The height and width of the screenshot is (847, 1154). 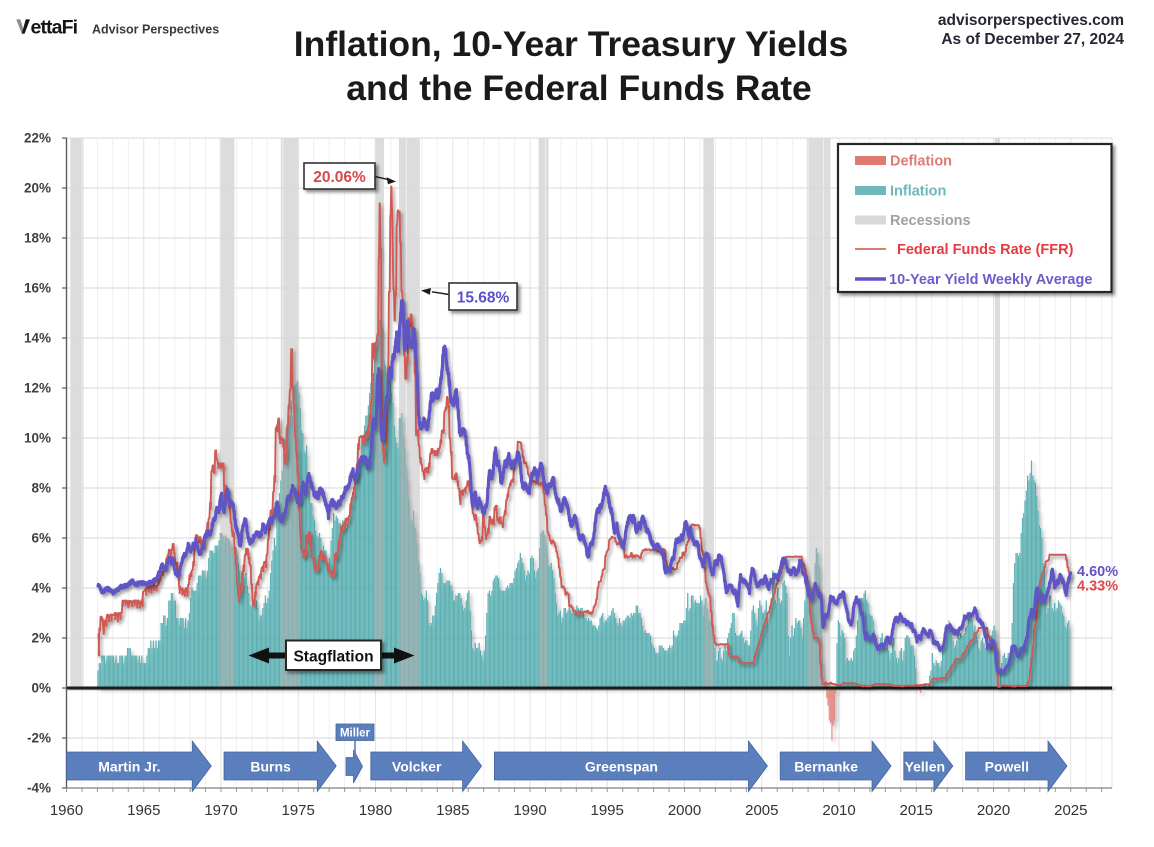 I want to click on svg-text: 2010, so click(x=838, y=810).